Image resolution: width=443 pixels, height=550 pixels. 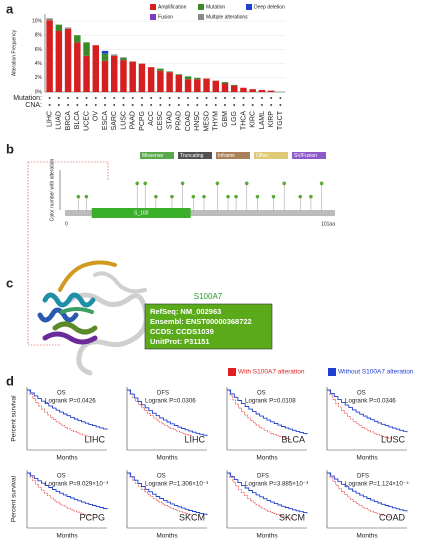 I want to click on x-tick-label: STAD, so click(x=169, y=120).